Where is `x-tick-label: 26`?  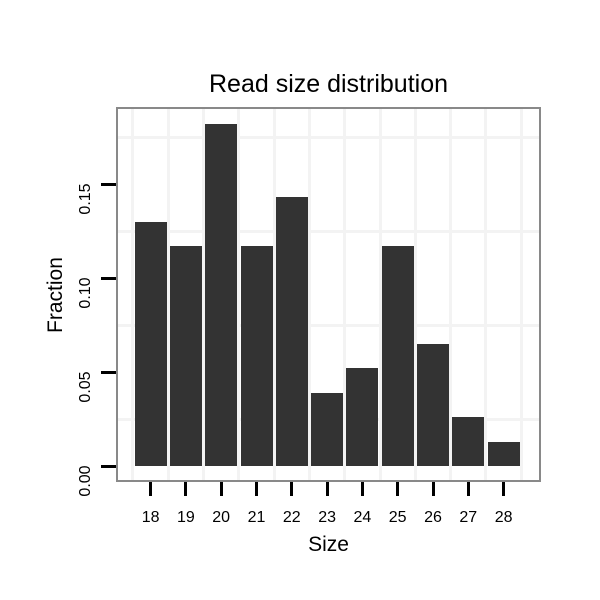
x-tick-label: 26 is located at coordinates (433, 517).